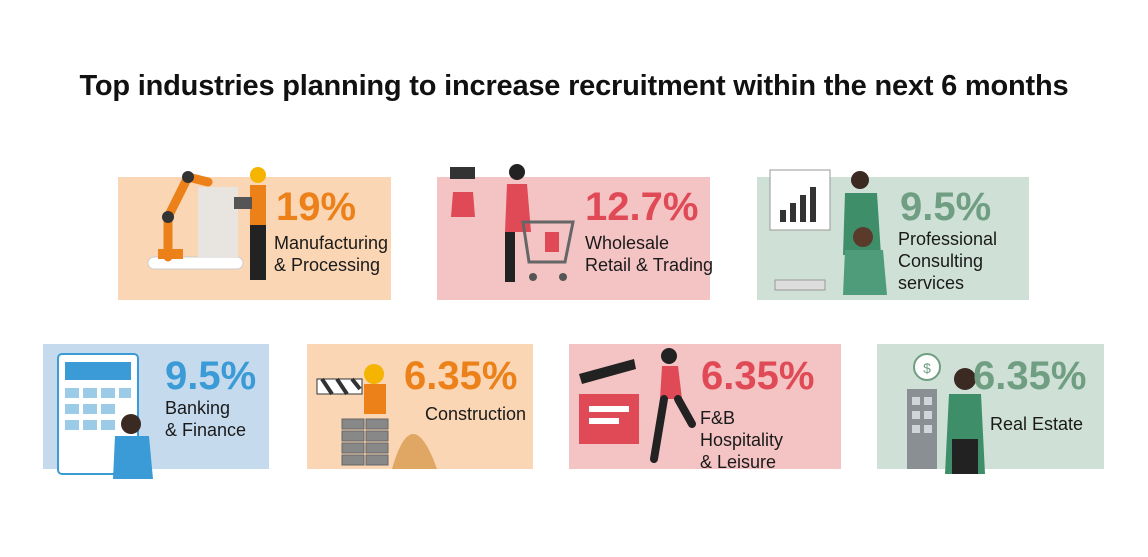 This screenshot has width=1148, height=557. I want to click on category-label: Banking & Finance, so click(205, 419).